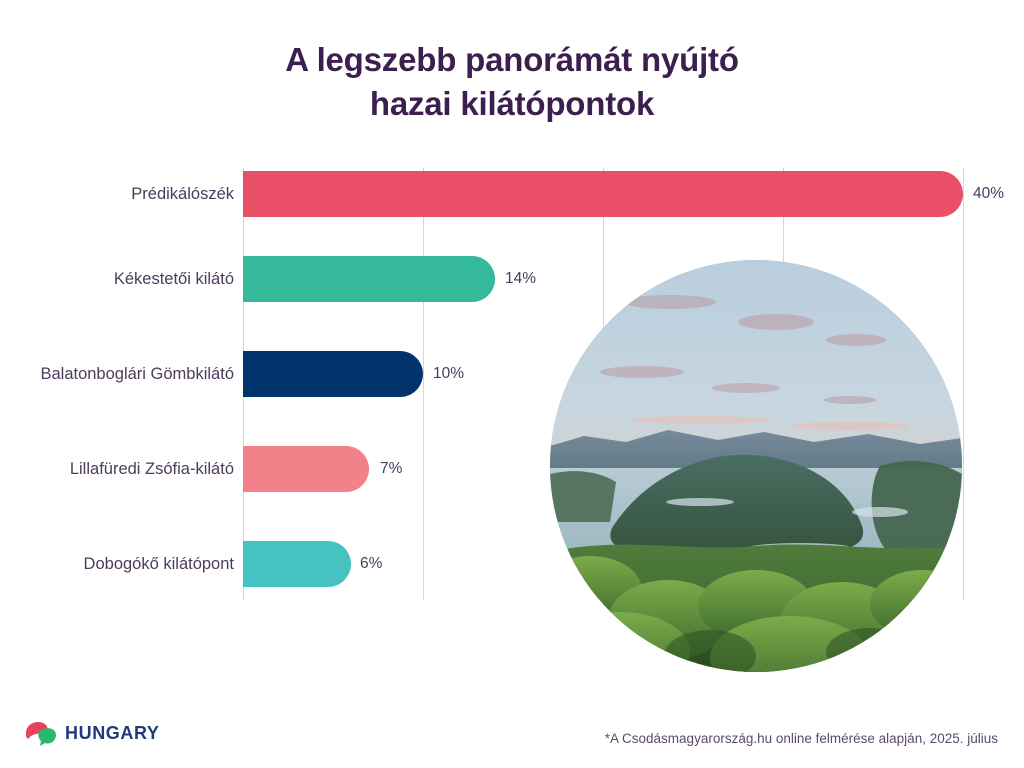  I want to click on bar-category-label: Lillafüredi Zsófia-kilátó, so click(151, 469).